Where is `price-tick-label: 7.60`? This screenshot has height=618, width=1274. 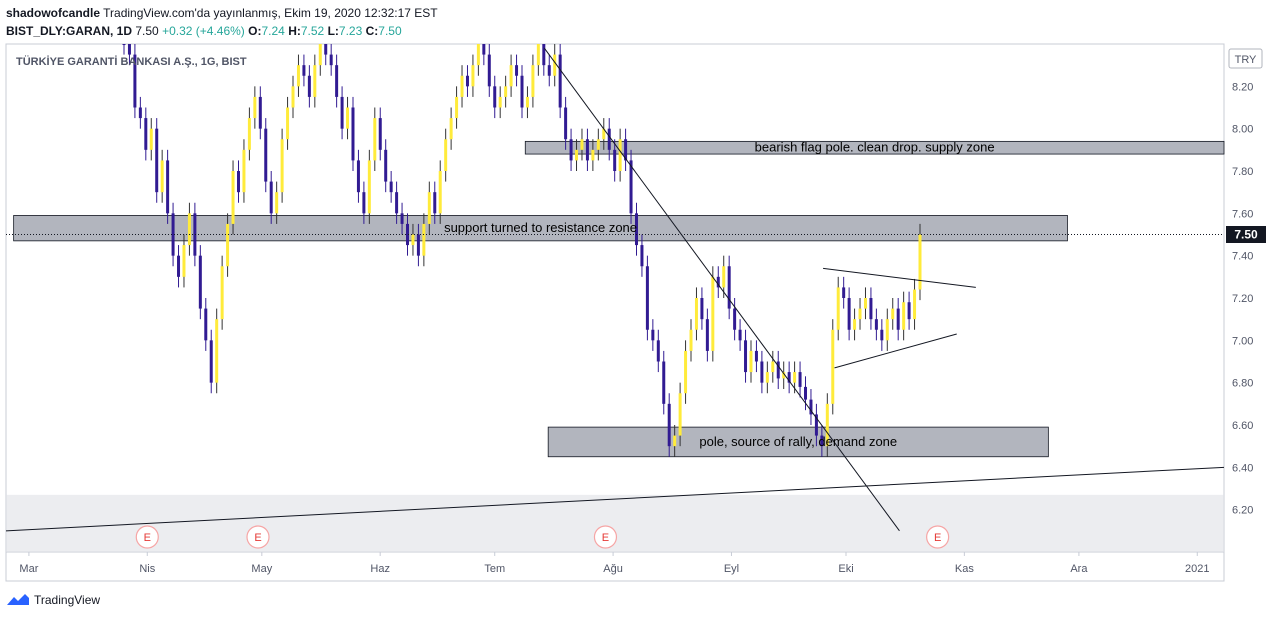
price-tick-label: 7.60 is located at coordinates (1242, 214).